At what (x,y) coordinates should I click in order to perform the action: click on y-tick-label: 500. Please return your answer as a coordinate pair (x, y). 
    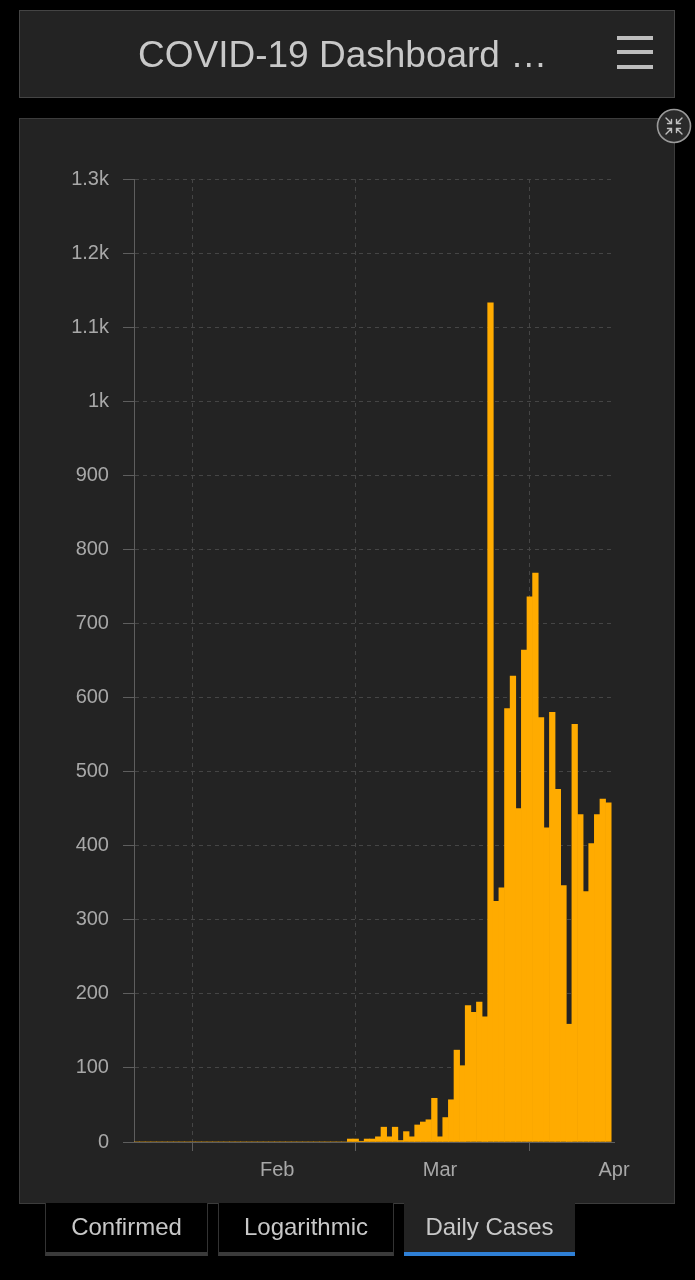
    Looking at the image, I should click on (92, 770).